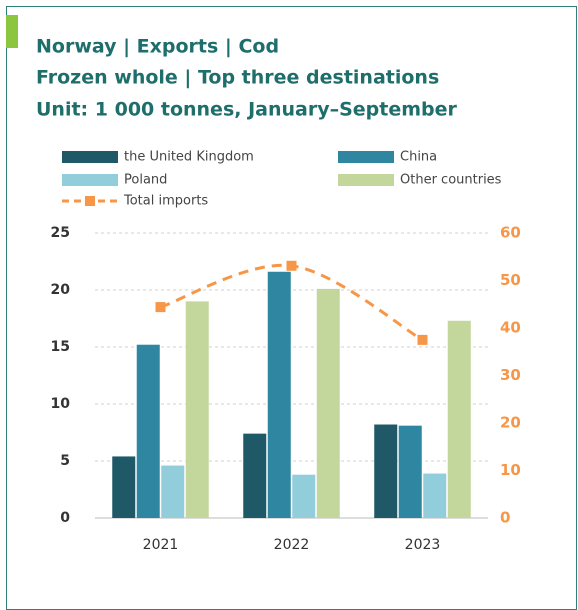 The image size is (578, 610). Describe the element at coordinates (65, 518) in the screenshot. I see `y-tick-label: 0` at that location.